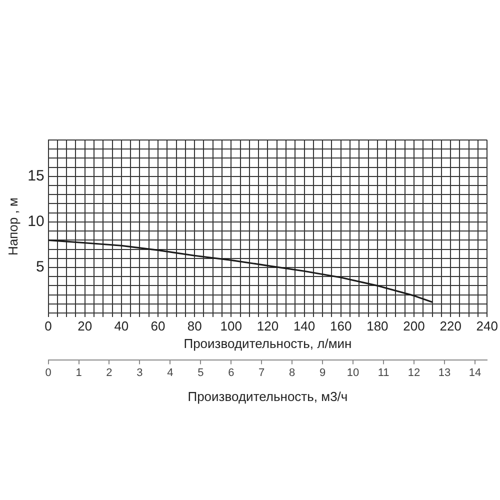 The image size is (500, 500). What do you see at coordinates (85, 326) in the screenshot?
I see `x-tick-label: 20` at bounding box center [85, 326].